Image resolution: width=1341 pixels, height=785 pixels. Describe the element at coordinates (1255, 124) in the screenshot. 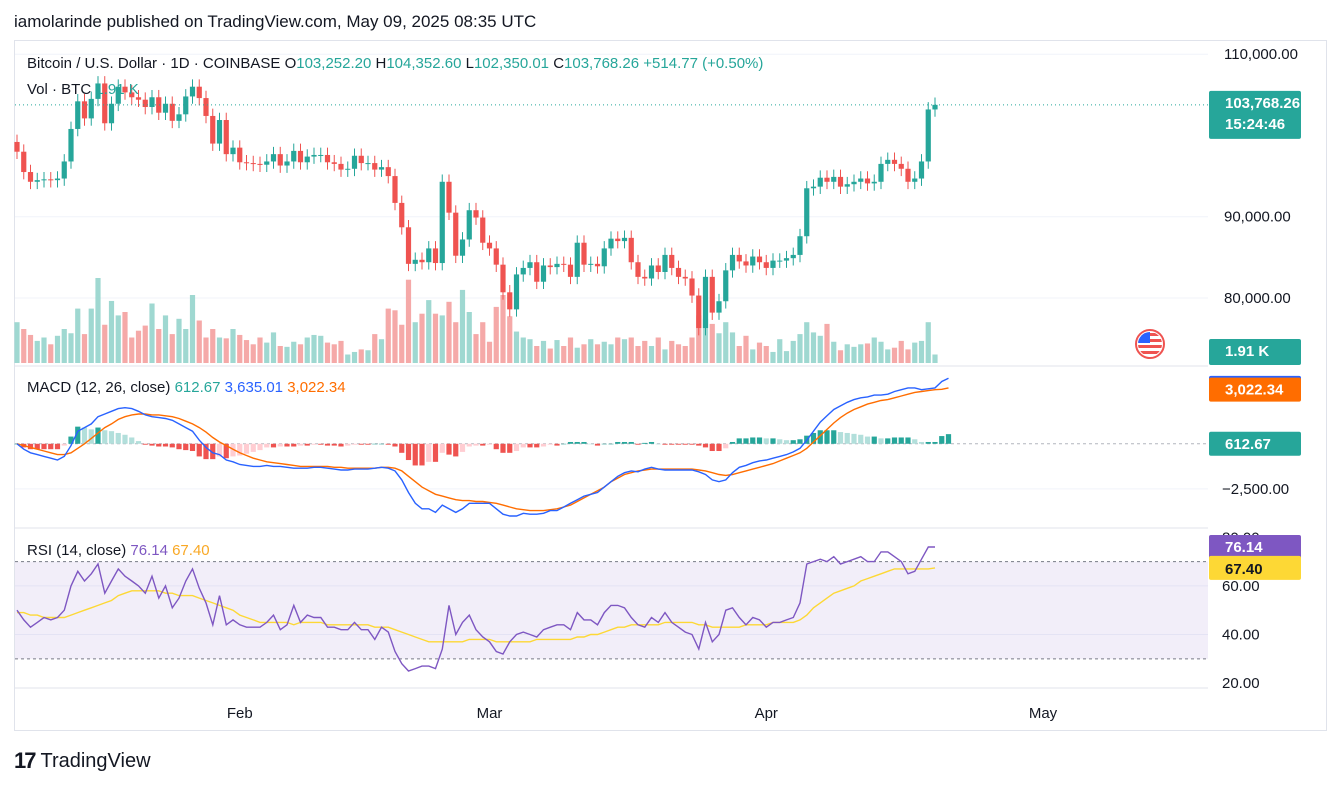

I see `last-price-badge-text: 15:24:46` at that location.